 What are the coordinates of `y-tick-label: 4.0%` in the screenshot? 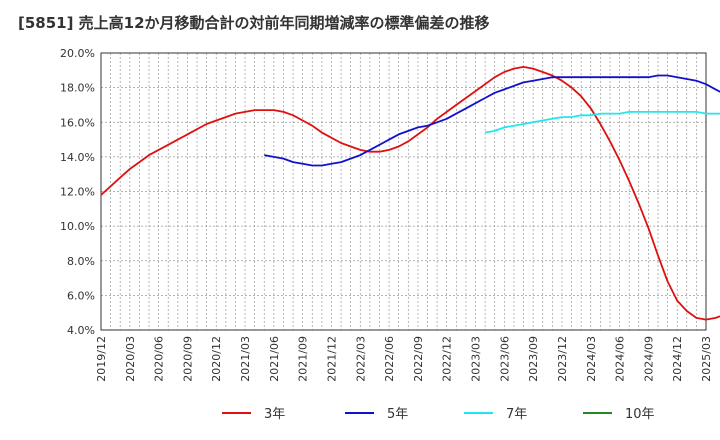 It's located at (81, 330).